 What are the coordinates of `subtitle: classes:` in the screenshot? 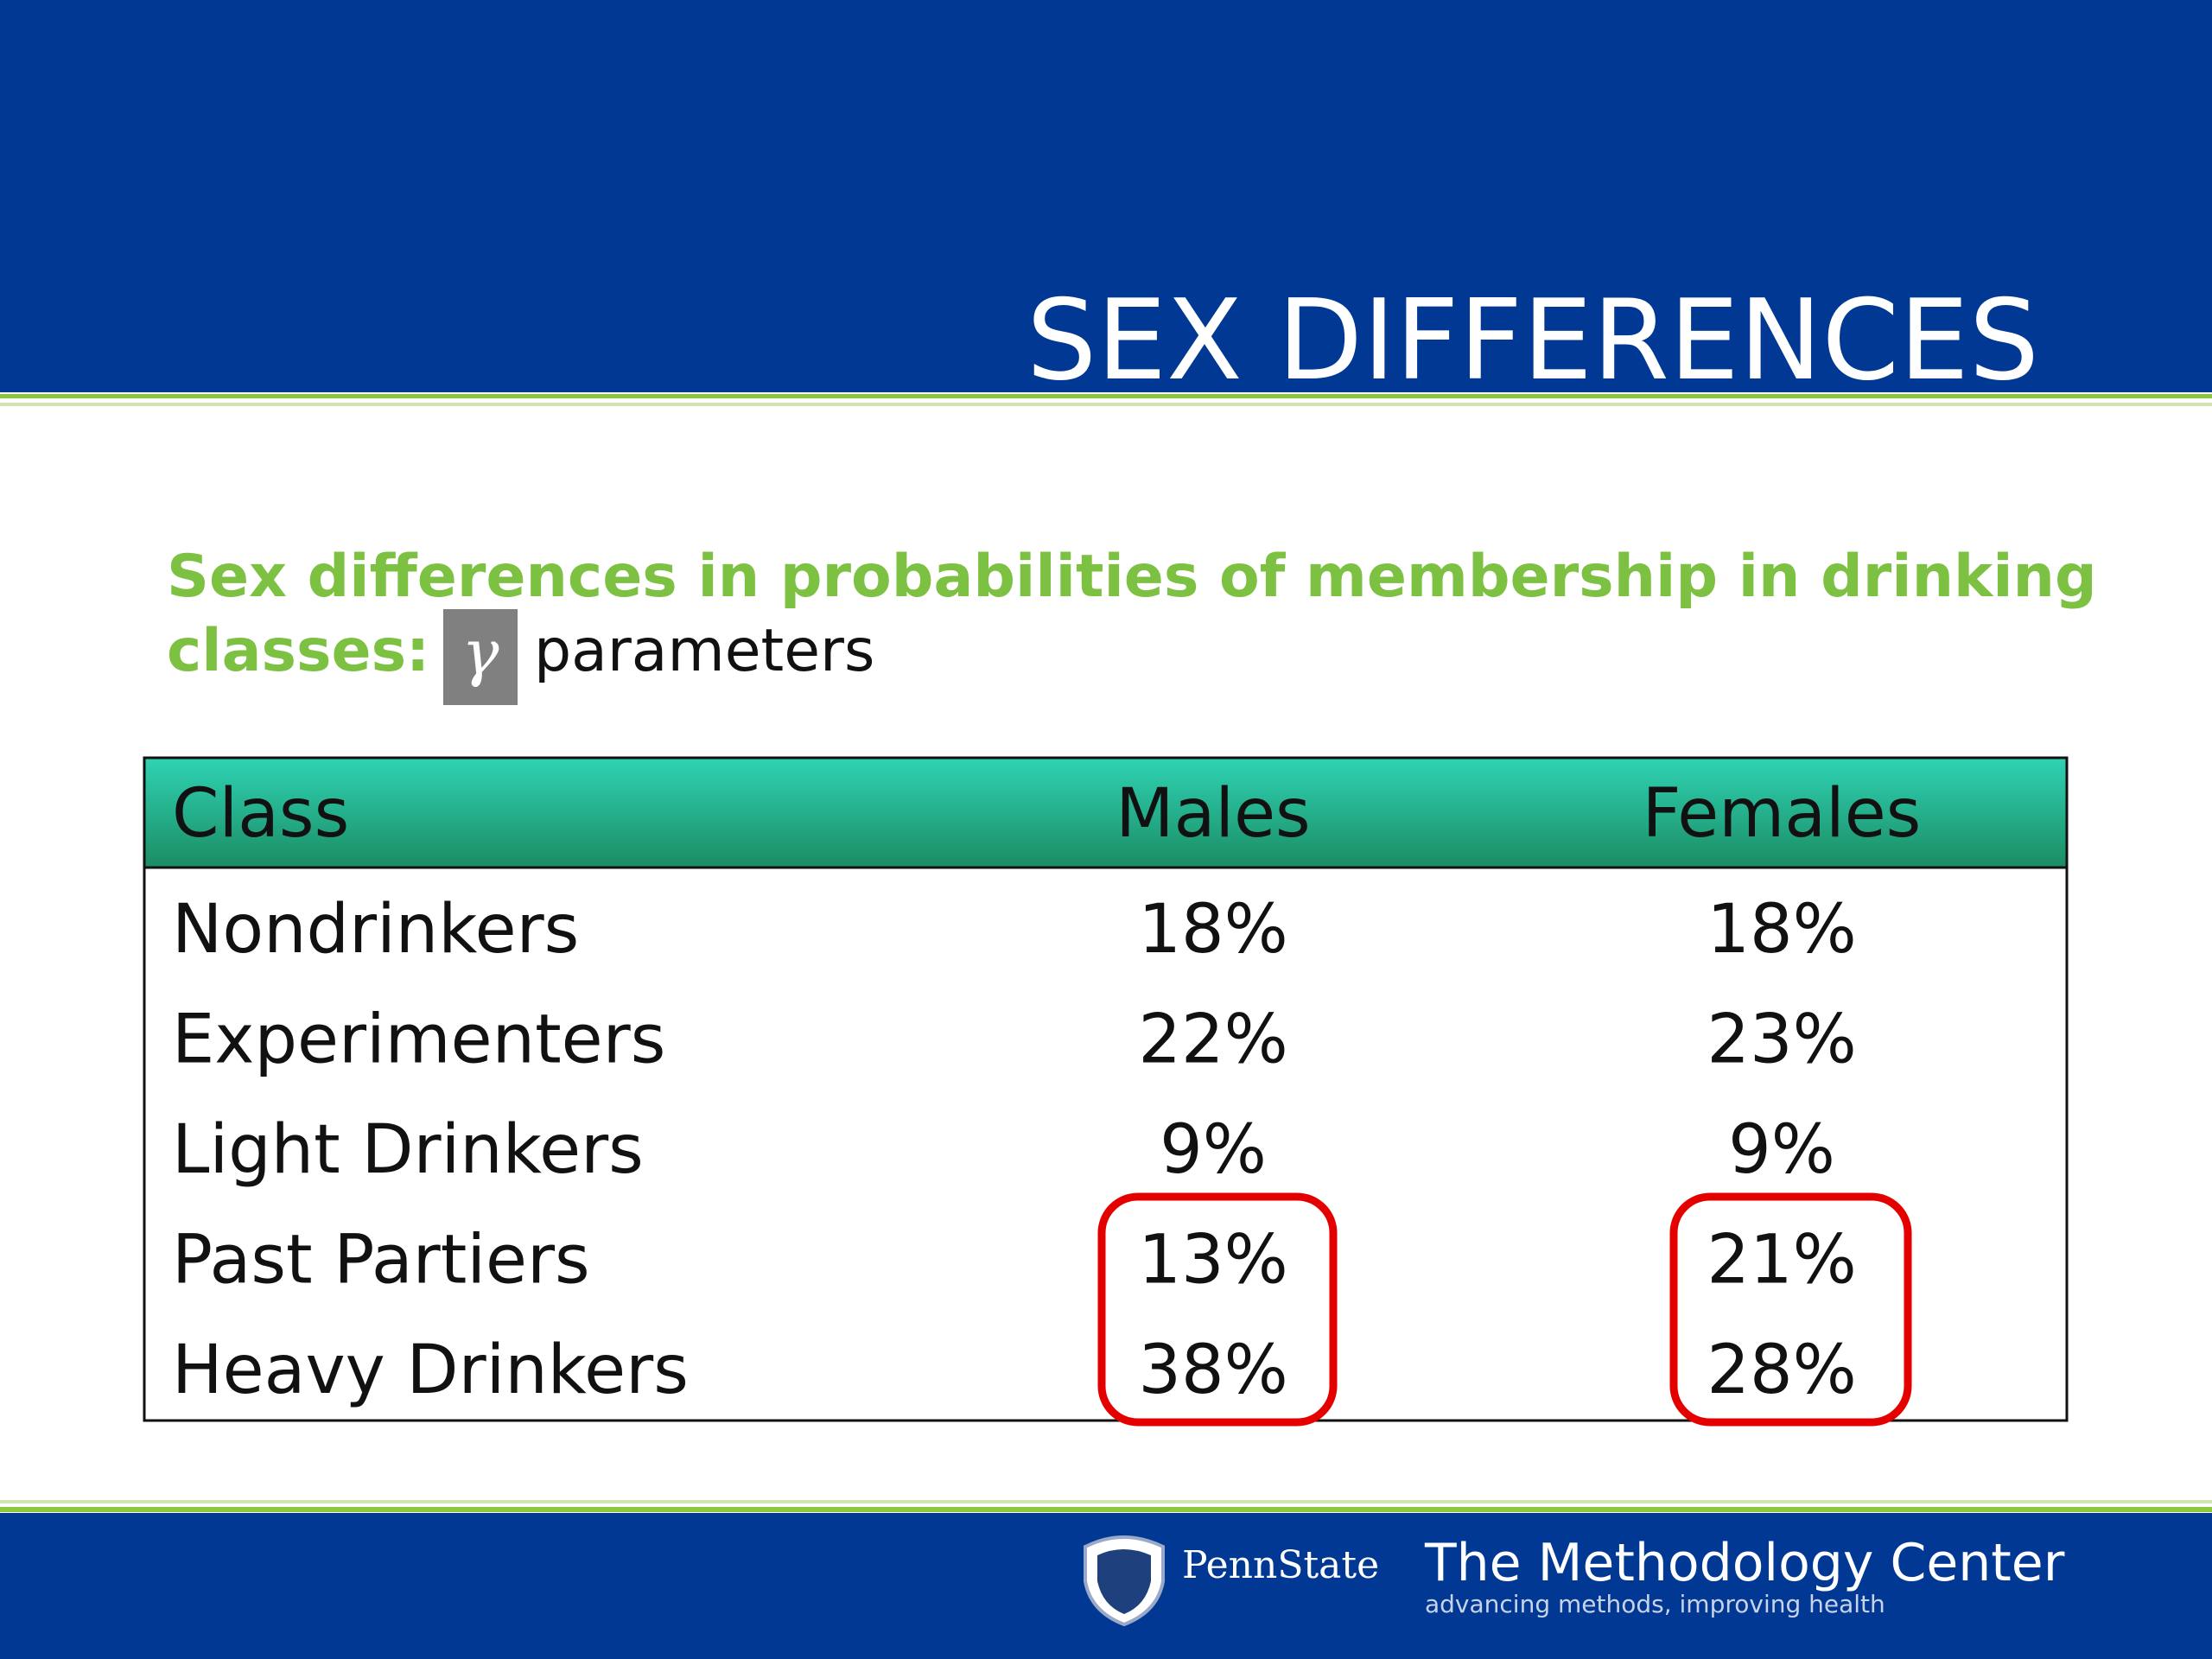 It's located at (298, 651).